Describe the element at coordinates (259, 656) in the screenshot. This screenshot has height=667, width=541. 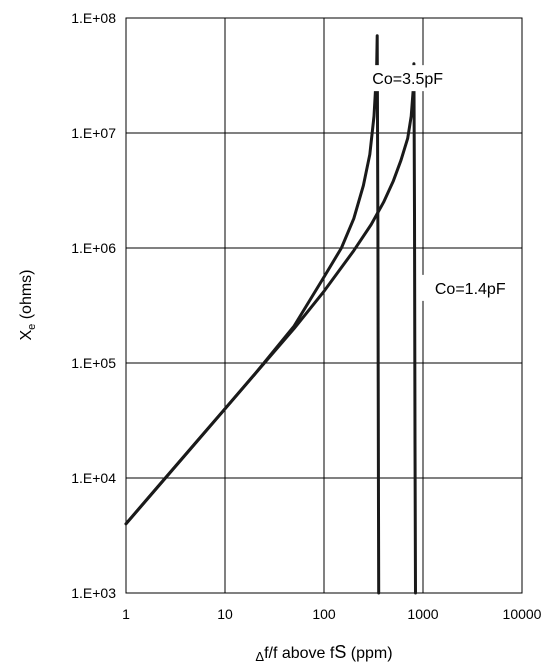
I see `x-axis-title-delta: Δ` at that location.